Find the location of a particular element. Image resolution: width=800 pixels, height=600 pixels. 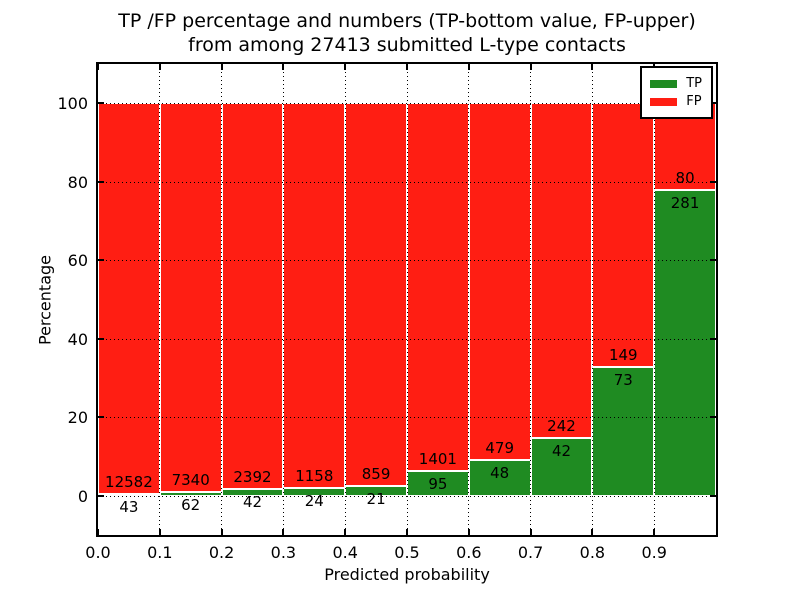

x-tick-label-1: 0.1 is located at coordinates (160, 552).